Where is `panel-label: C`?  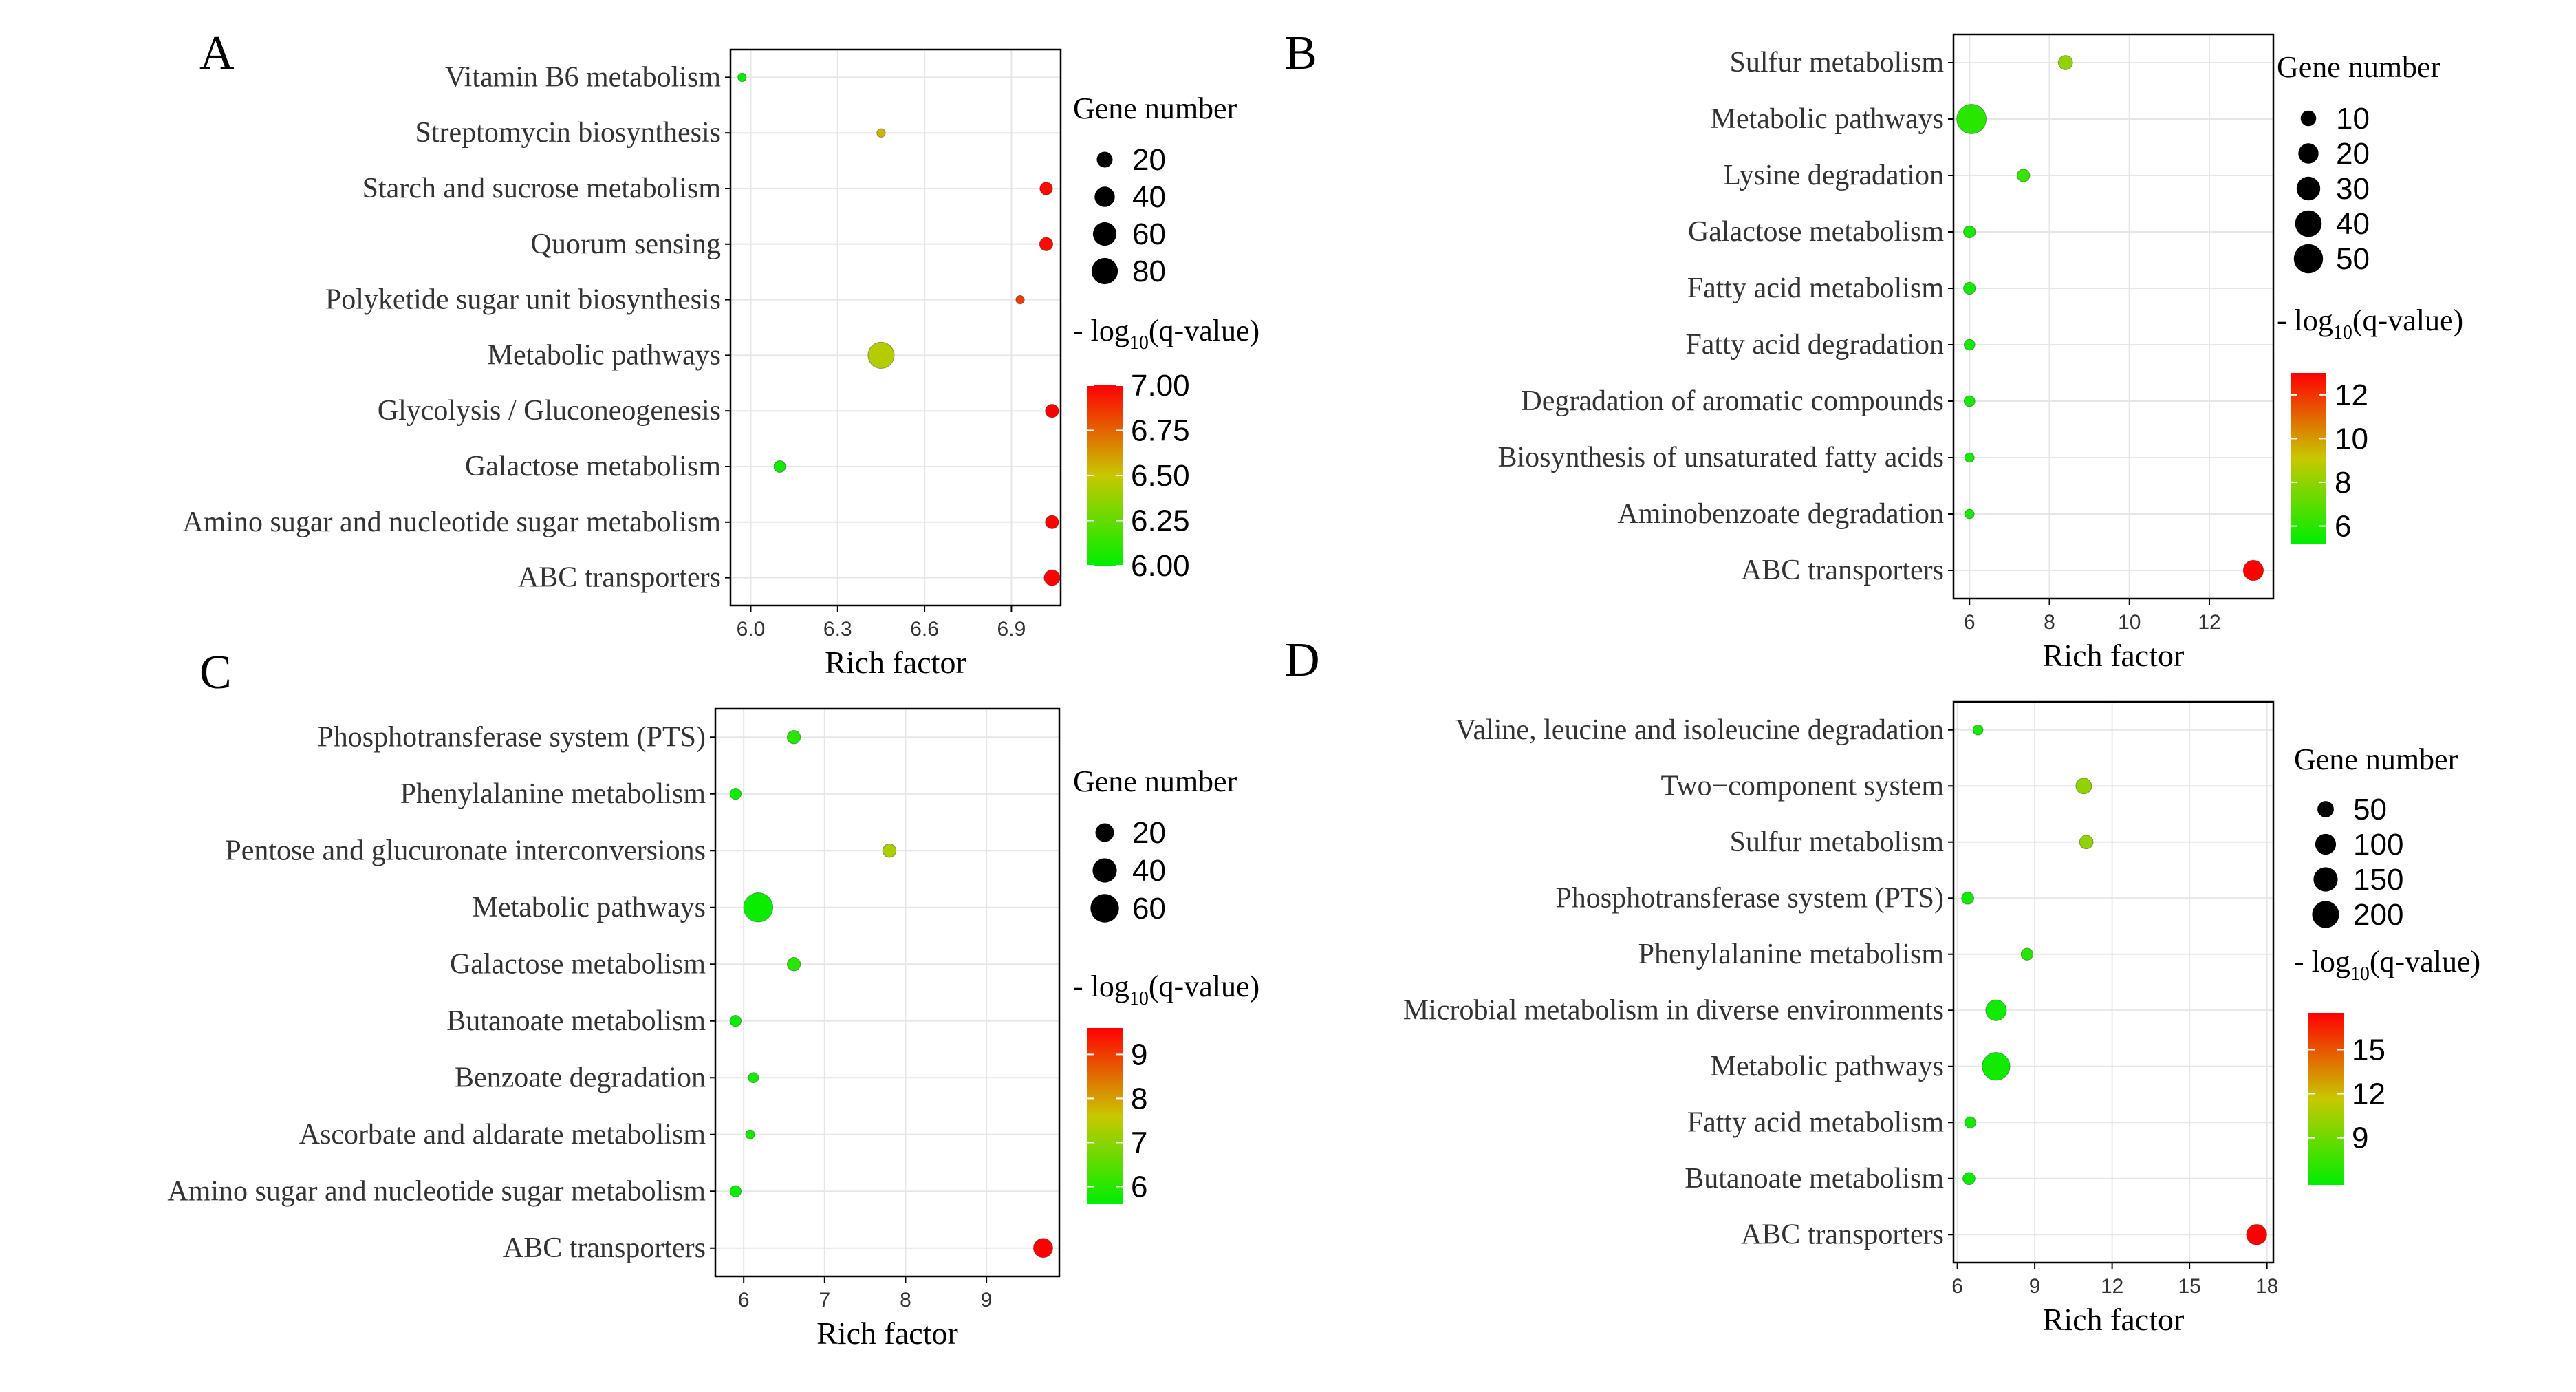
panel-label: C is located at coordinates (216, 672).